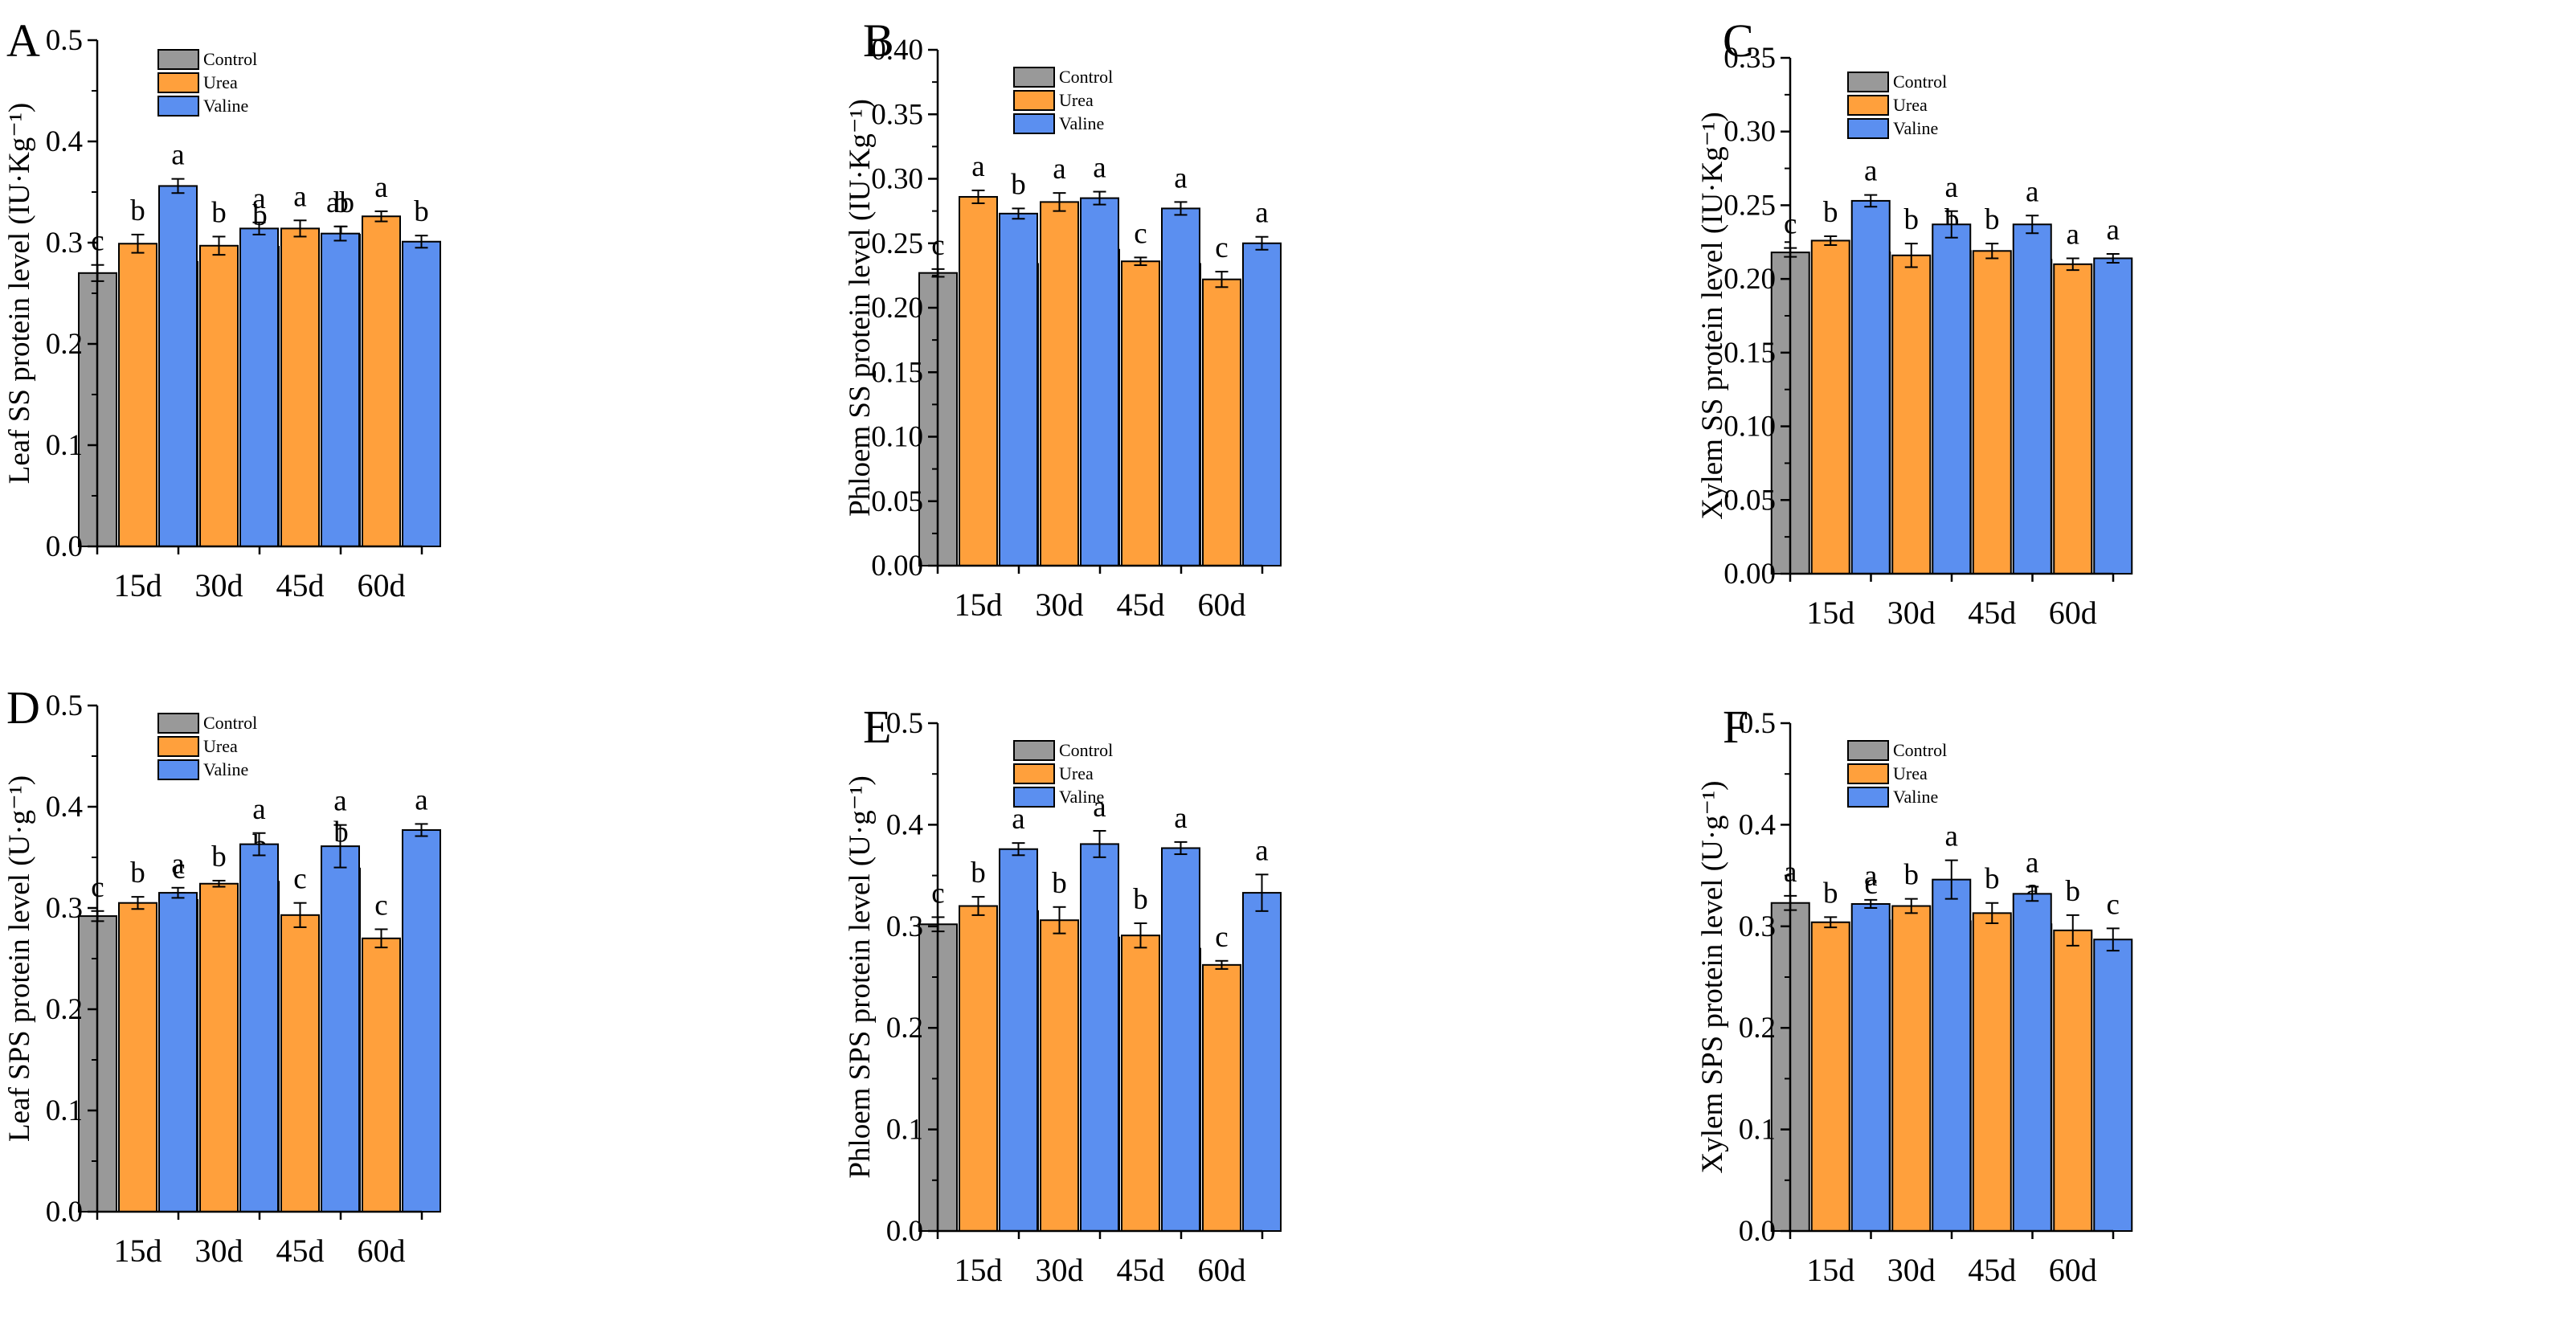 The width and height of the screenshot is (2576, 1321). What do you see at coordinates (1868, 105) in the screenshot?
I see `legend-swatch-urea` at bounding box center [1868, 105].